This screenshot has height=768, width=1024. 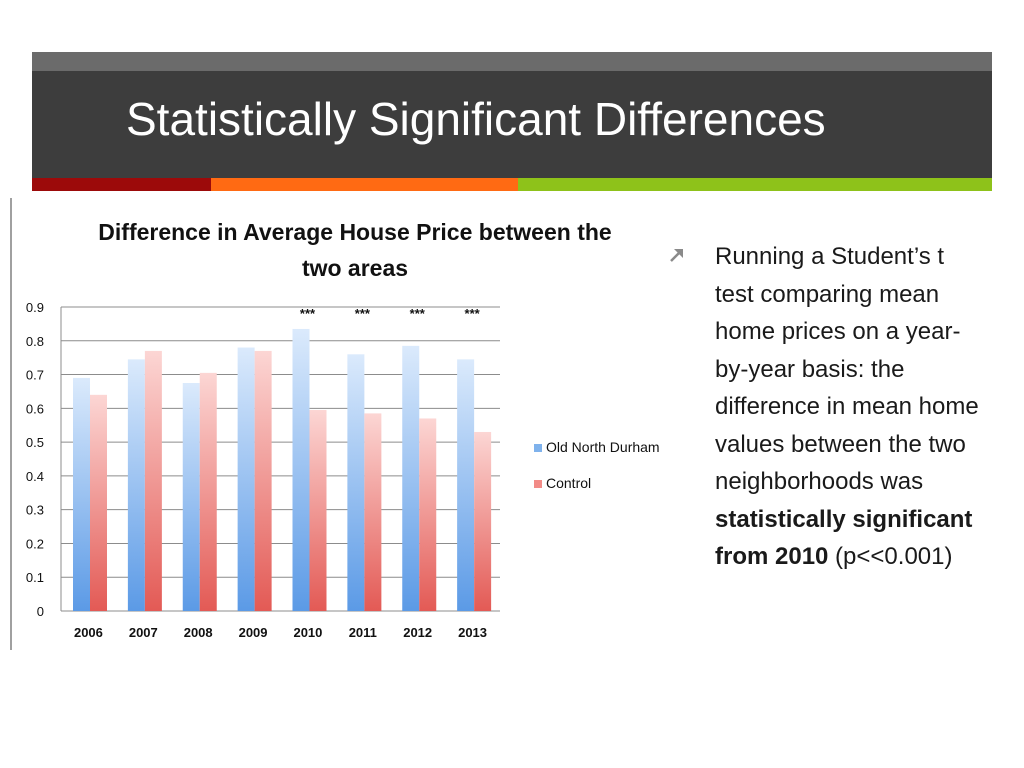 I want to click on y-tick-label: 0.1, so click(x=35, y=577).